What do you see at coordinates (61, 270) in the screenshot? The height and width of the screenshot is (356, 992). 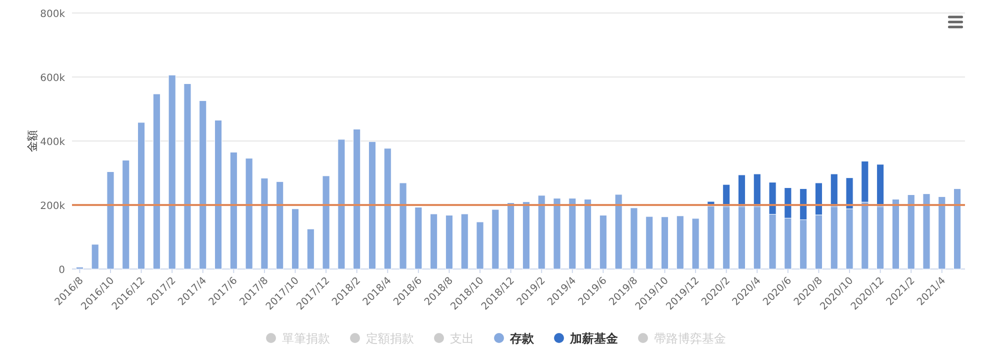 I see `y-tick-label: 0` at bounding box center [61, 270].